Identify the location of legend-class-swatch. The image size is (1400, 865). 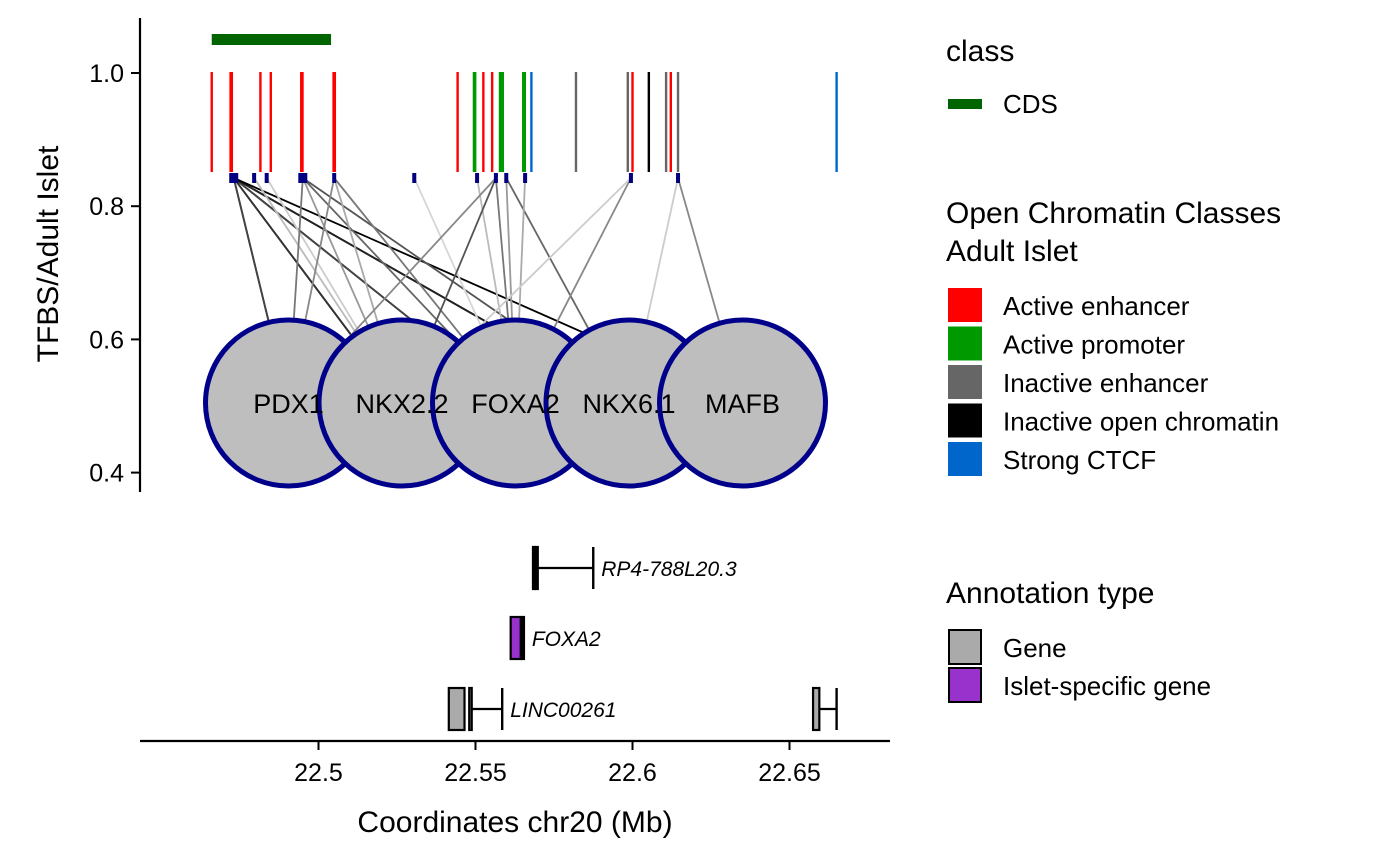
(965, 104).